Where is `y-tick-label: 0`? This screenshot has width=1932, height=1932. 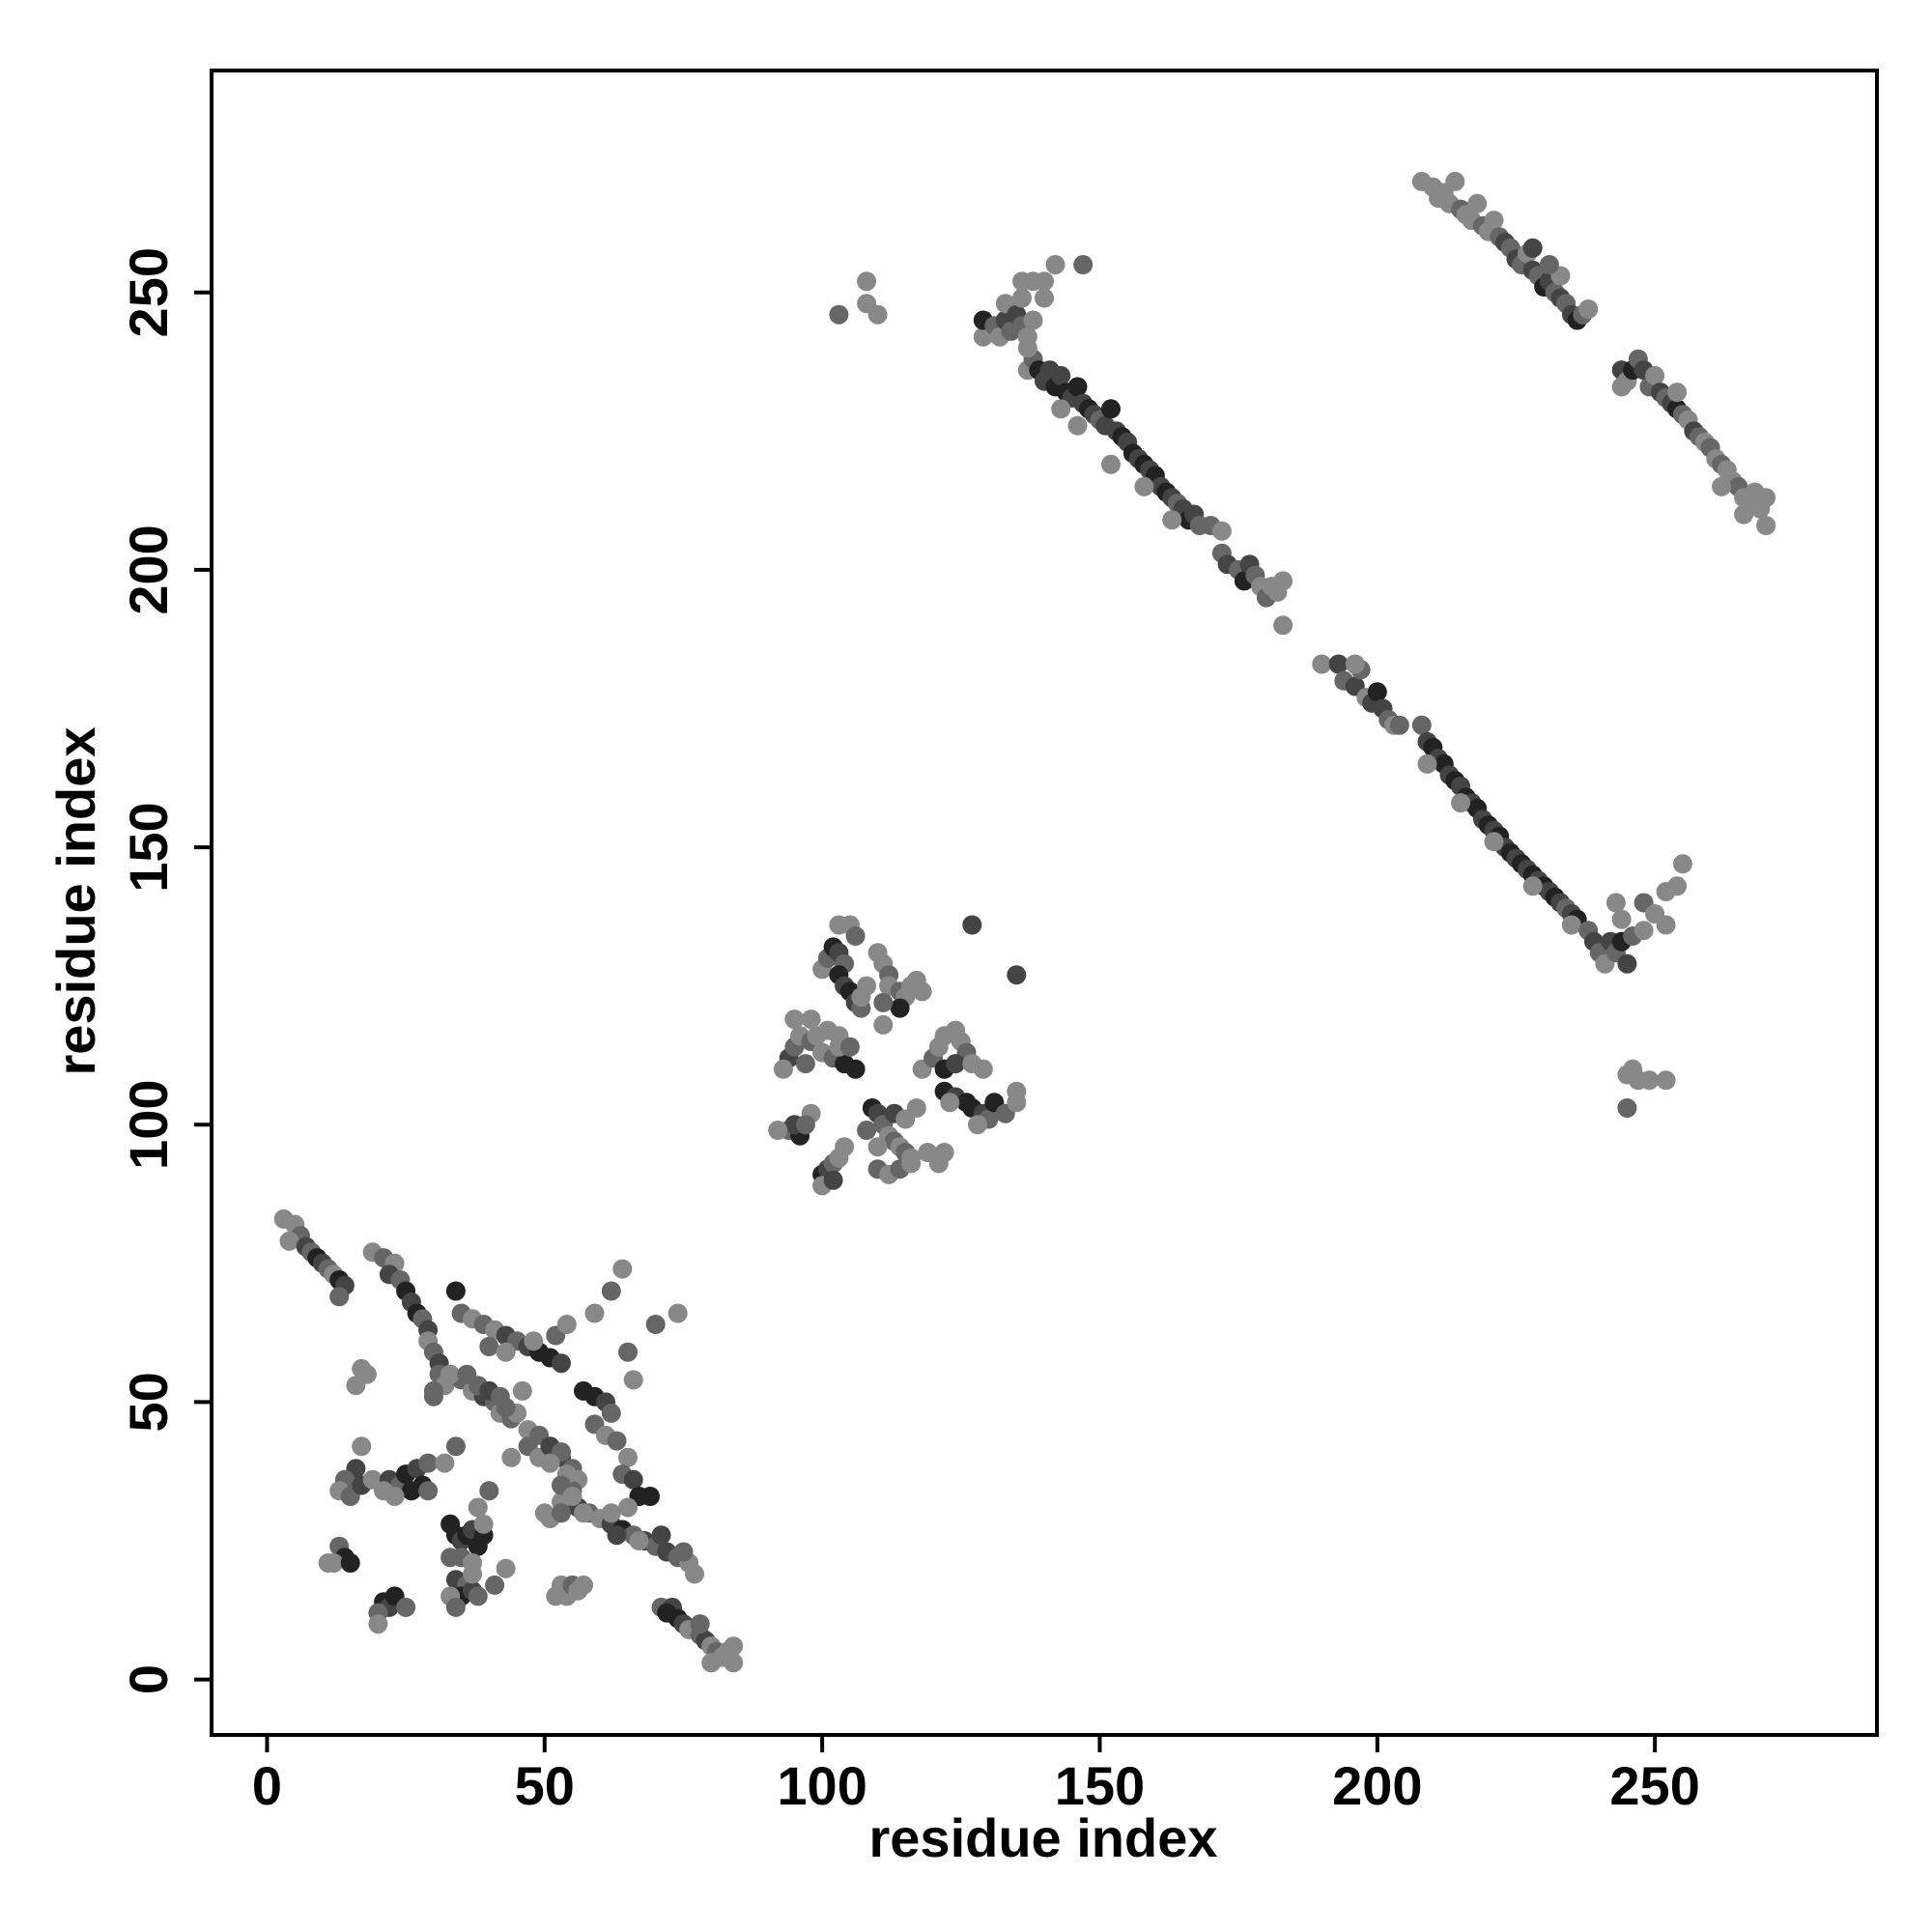
y-tick-label: 0 is located at coordinates (148, 1679).